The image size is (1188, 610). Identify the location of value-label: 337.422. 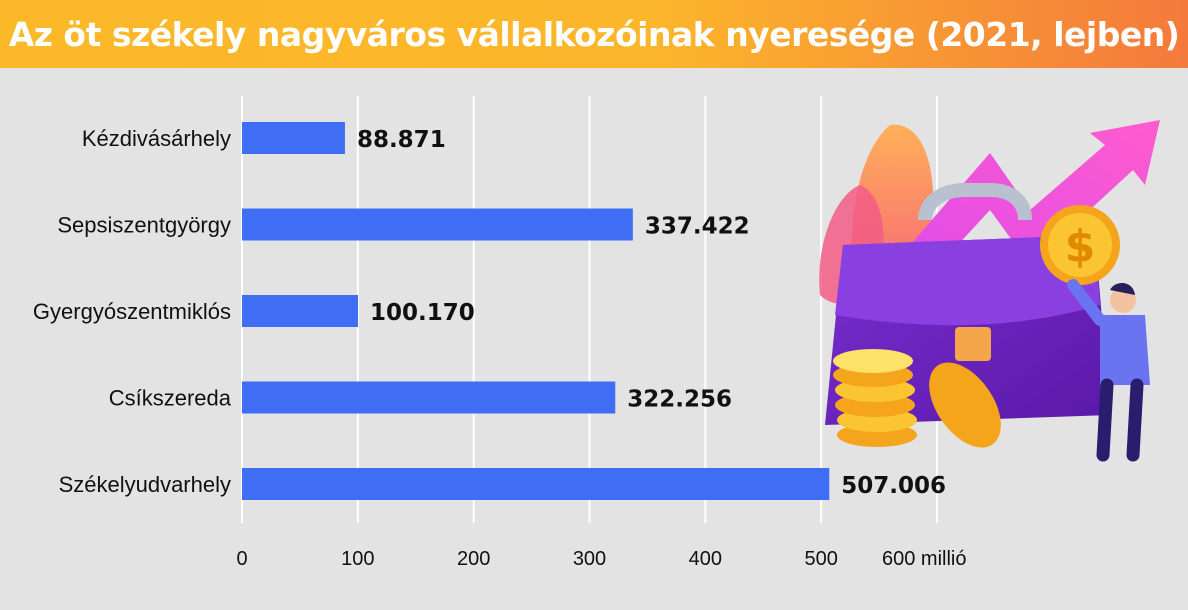
(697, 227).